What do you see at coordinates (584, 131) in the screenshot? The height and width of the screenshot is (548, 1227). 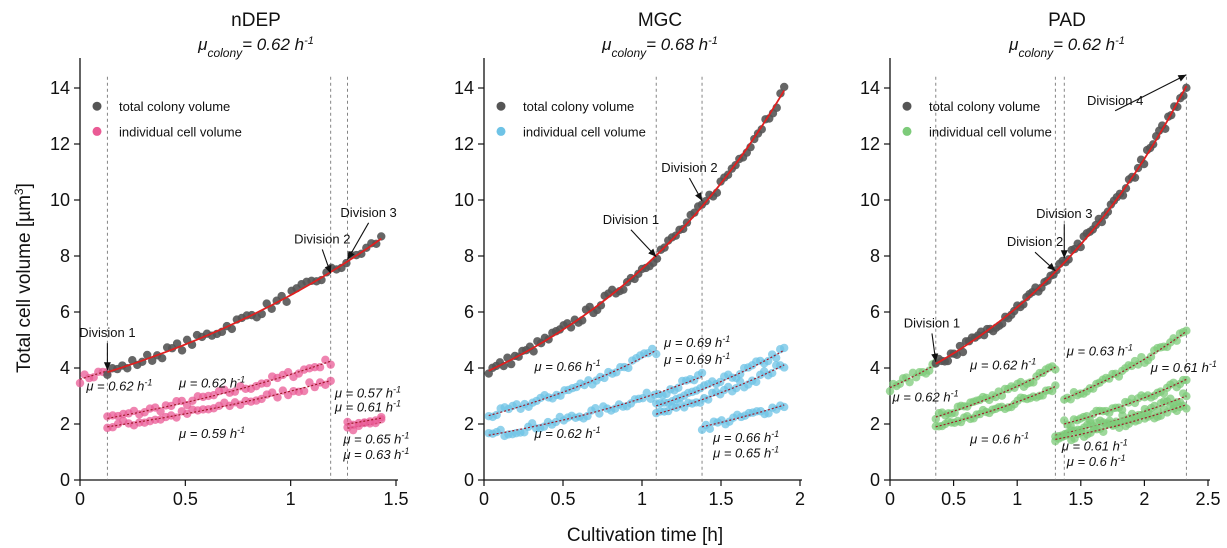 I see `legend-label-cell: individual cell volume` at bounding box center [584, 131].